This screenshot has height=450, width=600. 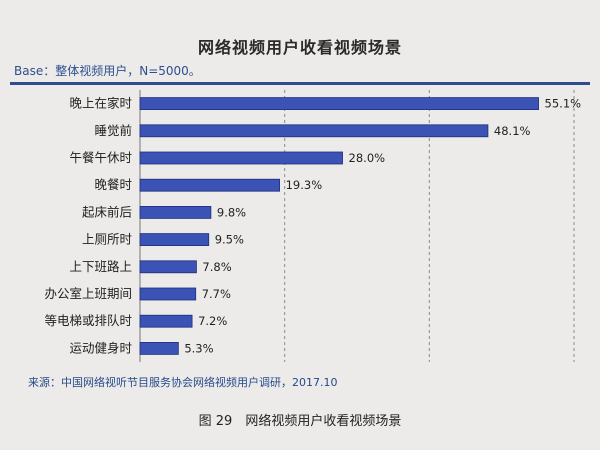 What do you see at coordinates (100, 157) in the screenshot?
I see `category-label-2: 午餐午休时` at bounding box center [100, 157].